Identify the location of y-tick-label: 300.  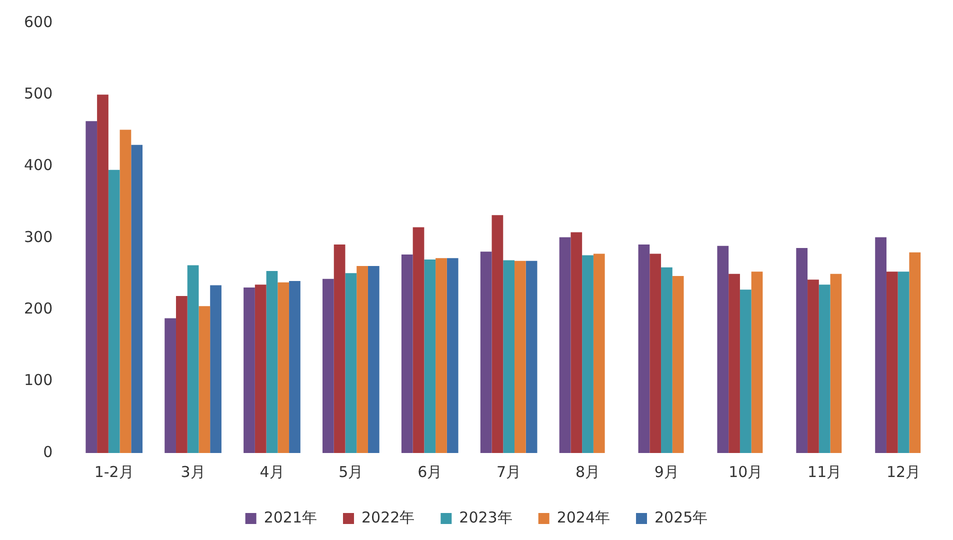
(38, 237).